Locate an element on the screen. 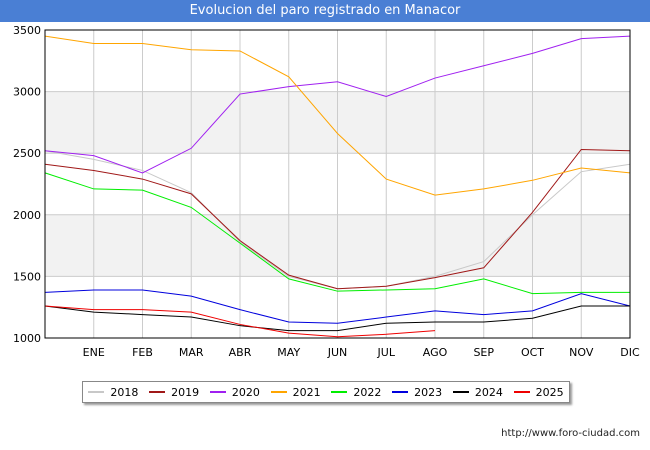  legend-label: 2023 is located at coordinates (428, 392).